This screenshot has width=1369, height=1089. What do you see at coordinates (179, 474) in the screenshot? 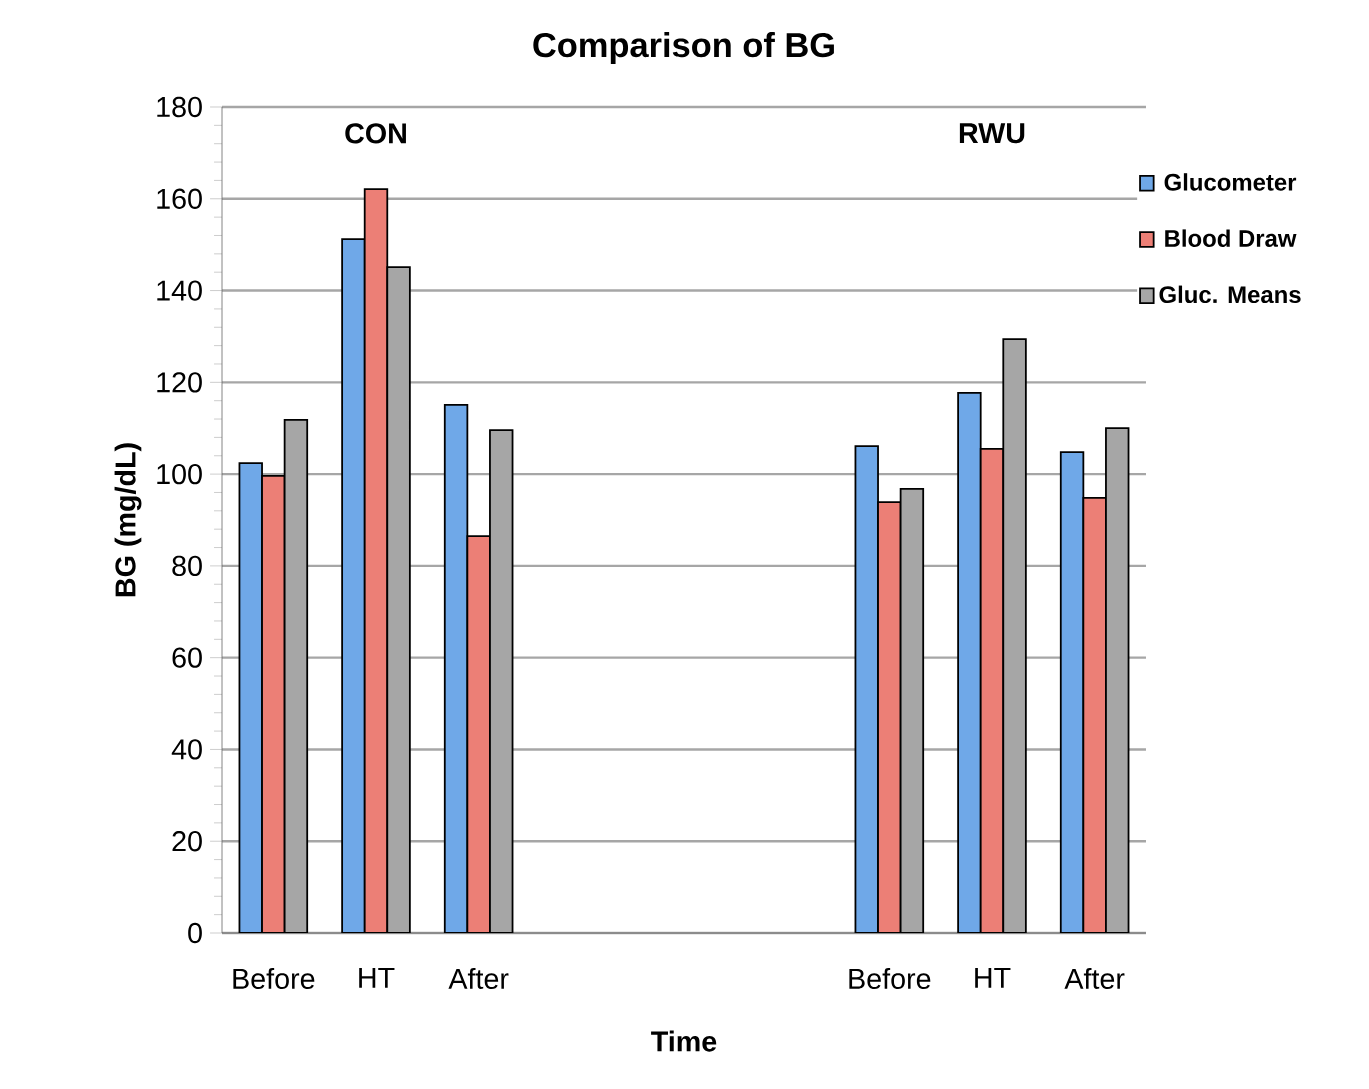
I see `y-tick-label: 100` at bounding box center [179, 474].